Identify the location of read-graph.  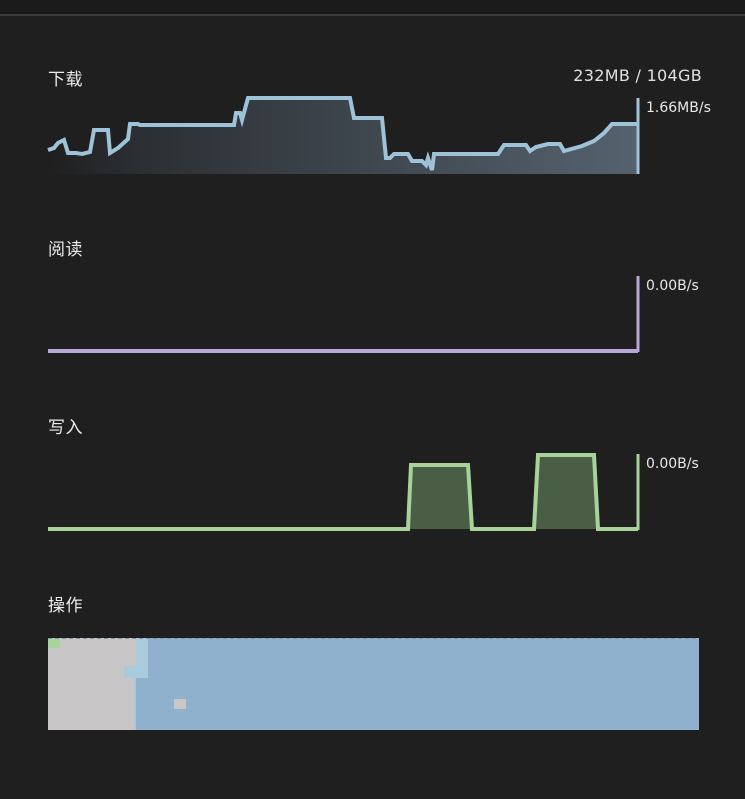
(344, 314).